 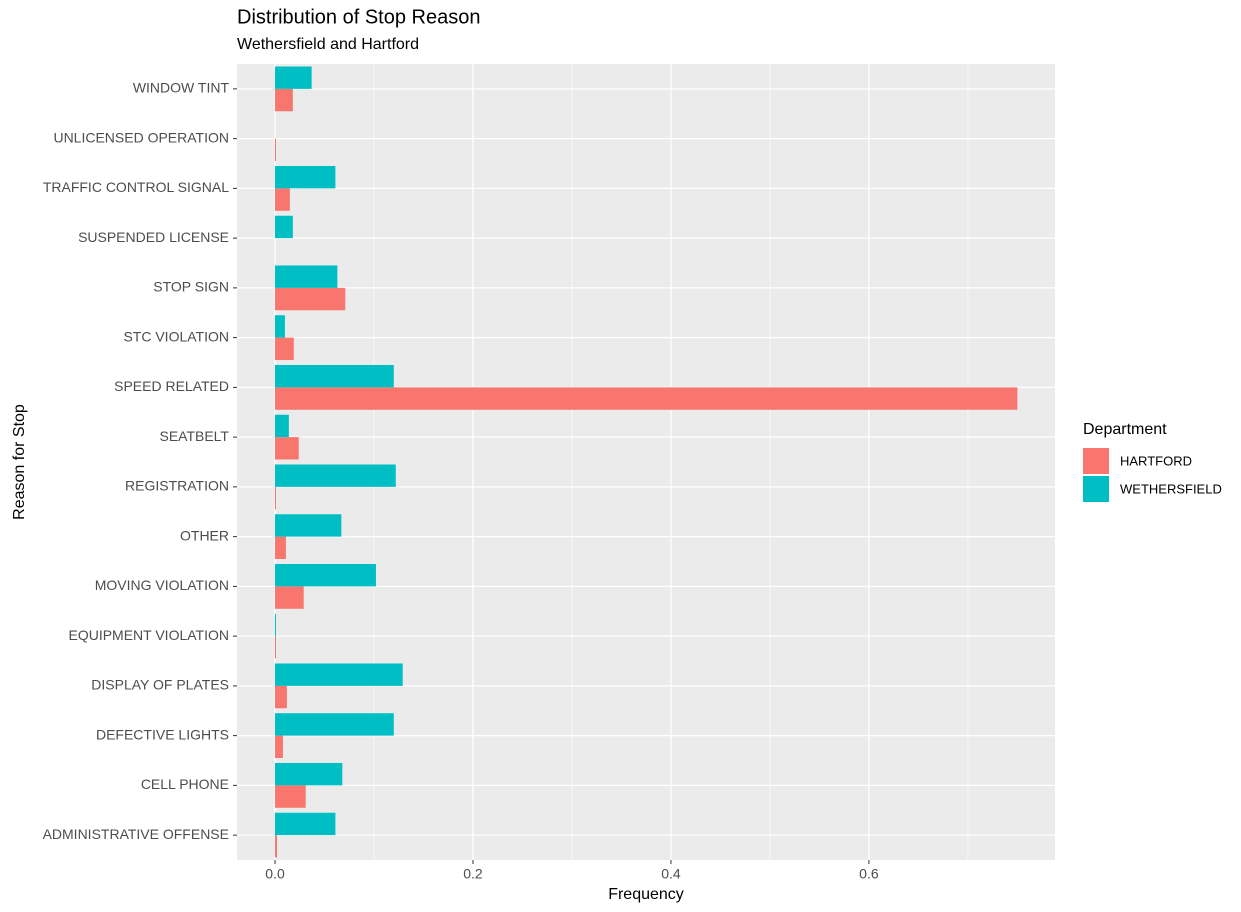 What do you see at coordinates (671, 874) in the screenshot?
I see `x-tick-label: 0.4` at bounding box center [671, 874].